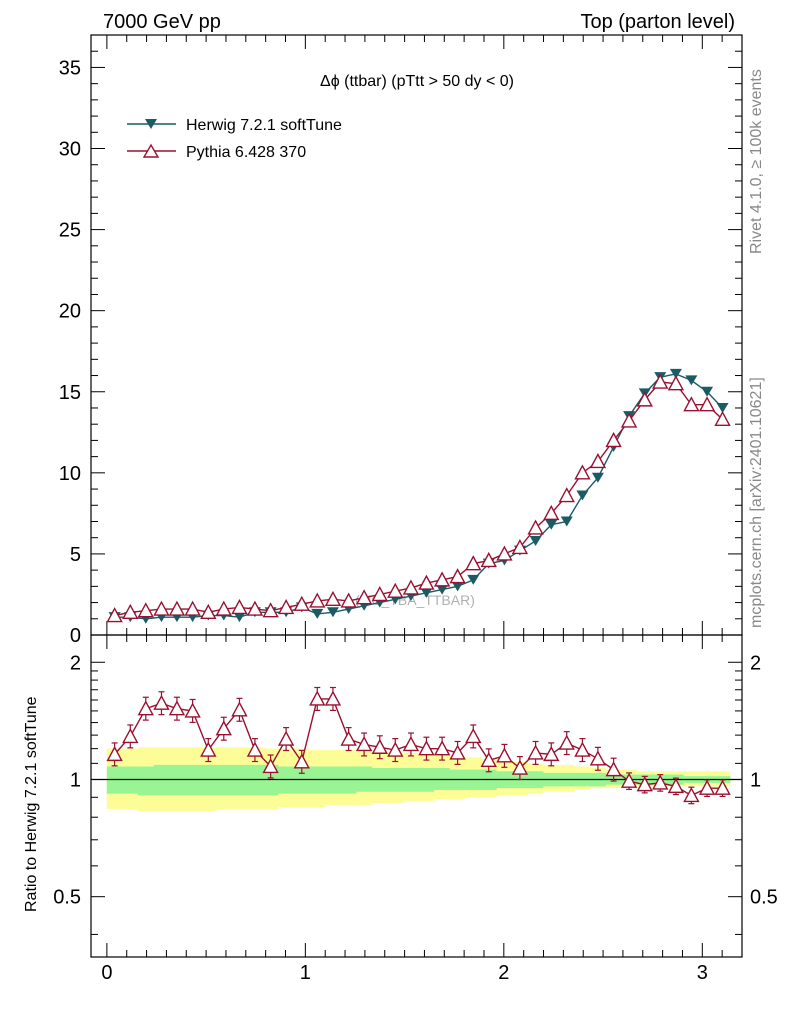  Describe the element at coordinates (755, 780) in the screenshot. I see `ratio-y-tick-label-right: 1` at that location.